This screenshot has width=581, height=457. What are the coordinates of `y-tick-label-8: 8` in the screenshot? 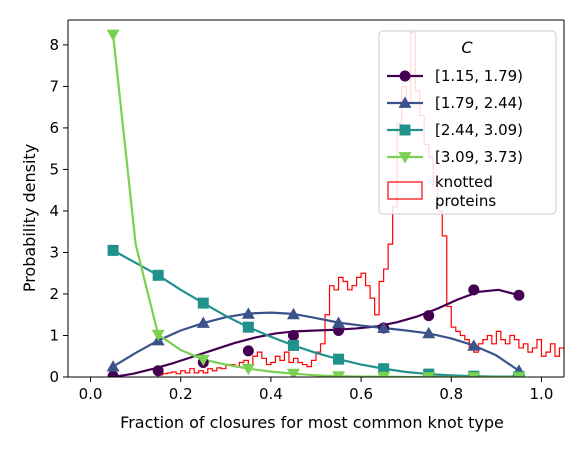 It's located at (54, 45).